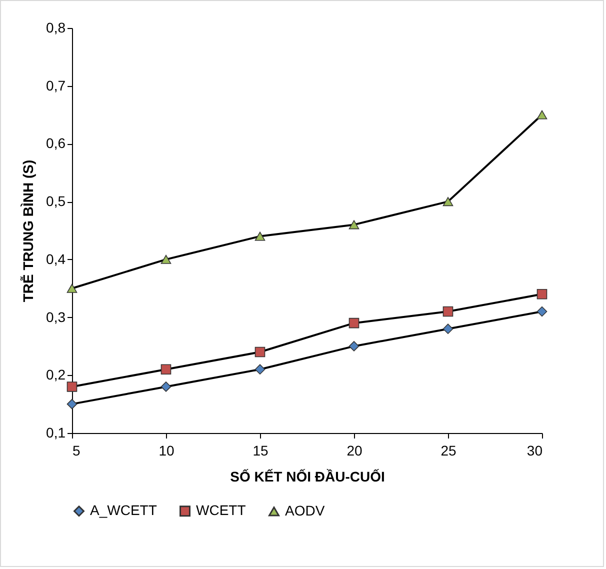 Image resolution: width=606 pixels, height=569 pixels. Describe the element at coordinates (56, 258) in the screenshot. I see `y-tick-label: 0,4` at that location.